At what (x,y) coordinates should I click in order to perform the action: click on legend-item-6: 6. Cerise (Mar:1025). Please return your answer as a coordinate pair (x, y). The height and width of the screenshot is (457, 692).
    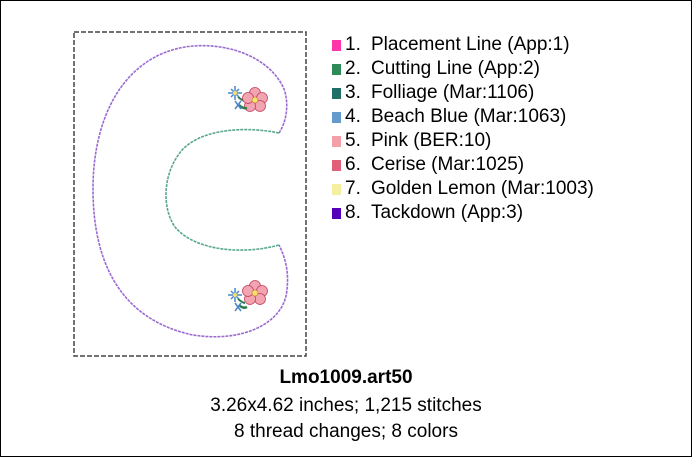
    Looking at the image, I should click on (463, 165).